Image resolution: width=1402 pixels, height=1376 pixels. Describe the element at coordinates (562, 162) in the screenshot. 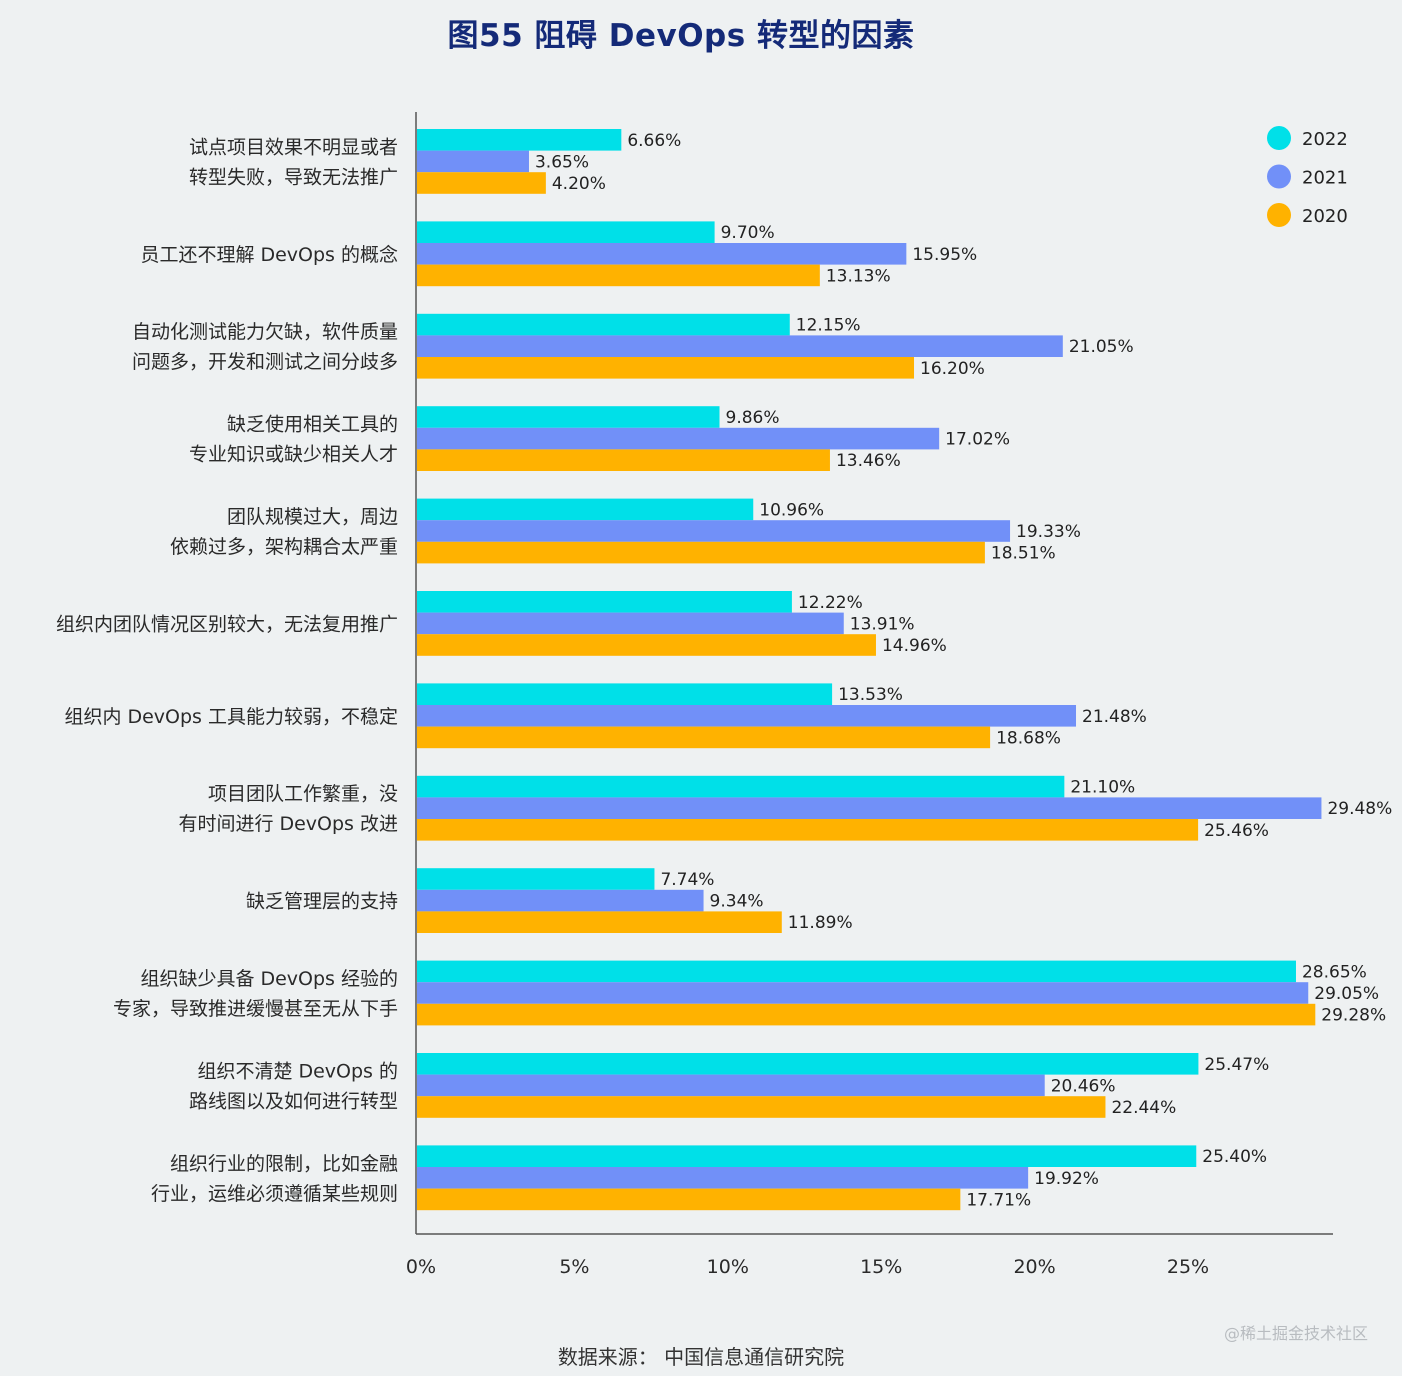

I see `value-label: 3.65%` at that location.